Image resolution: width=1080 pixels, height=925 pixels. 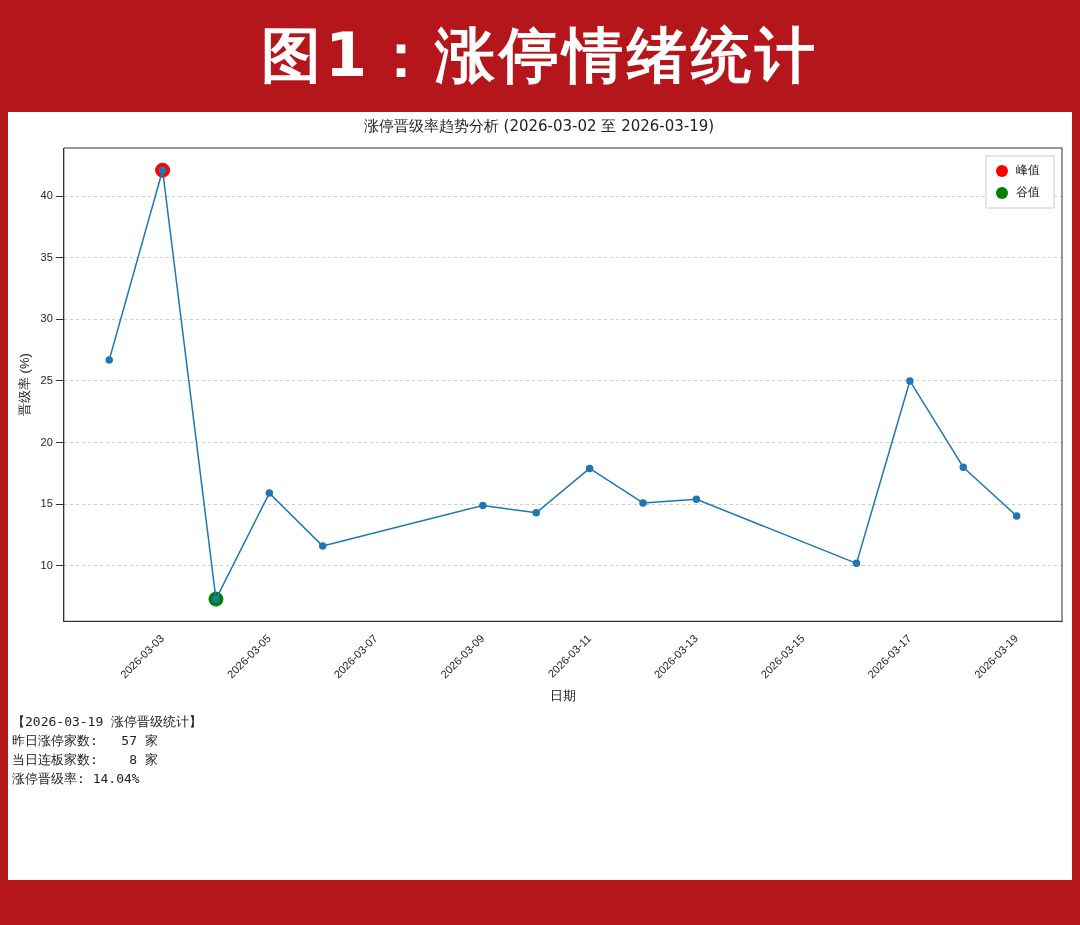 I want to click on chart-subtitle: 涨停晋级率趋势分析 (2026-03-02 至 2026-03-19), so click(x=539, y=125).